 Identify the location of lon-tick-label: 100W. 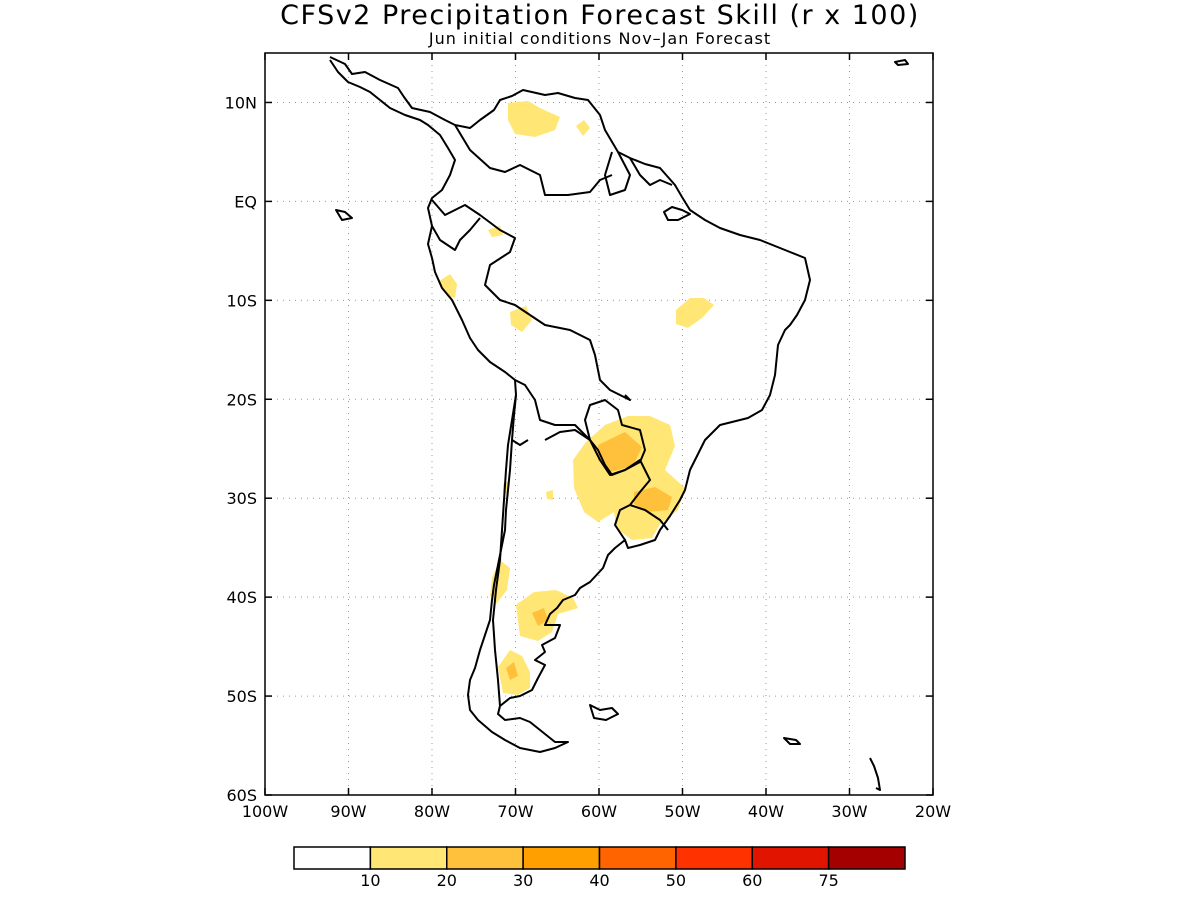
(265, 811).